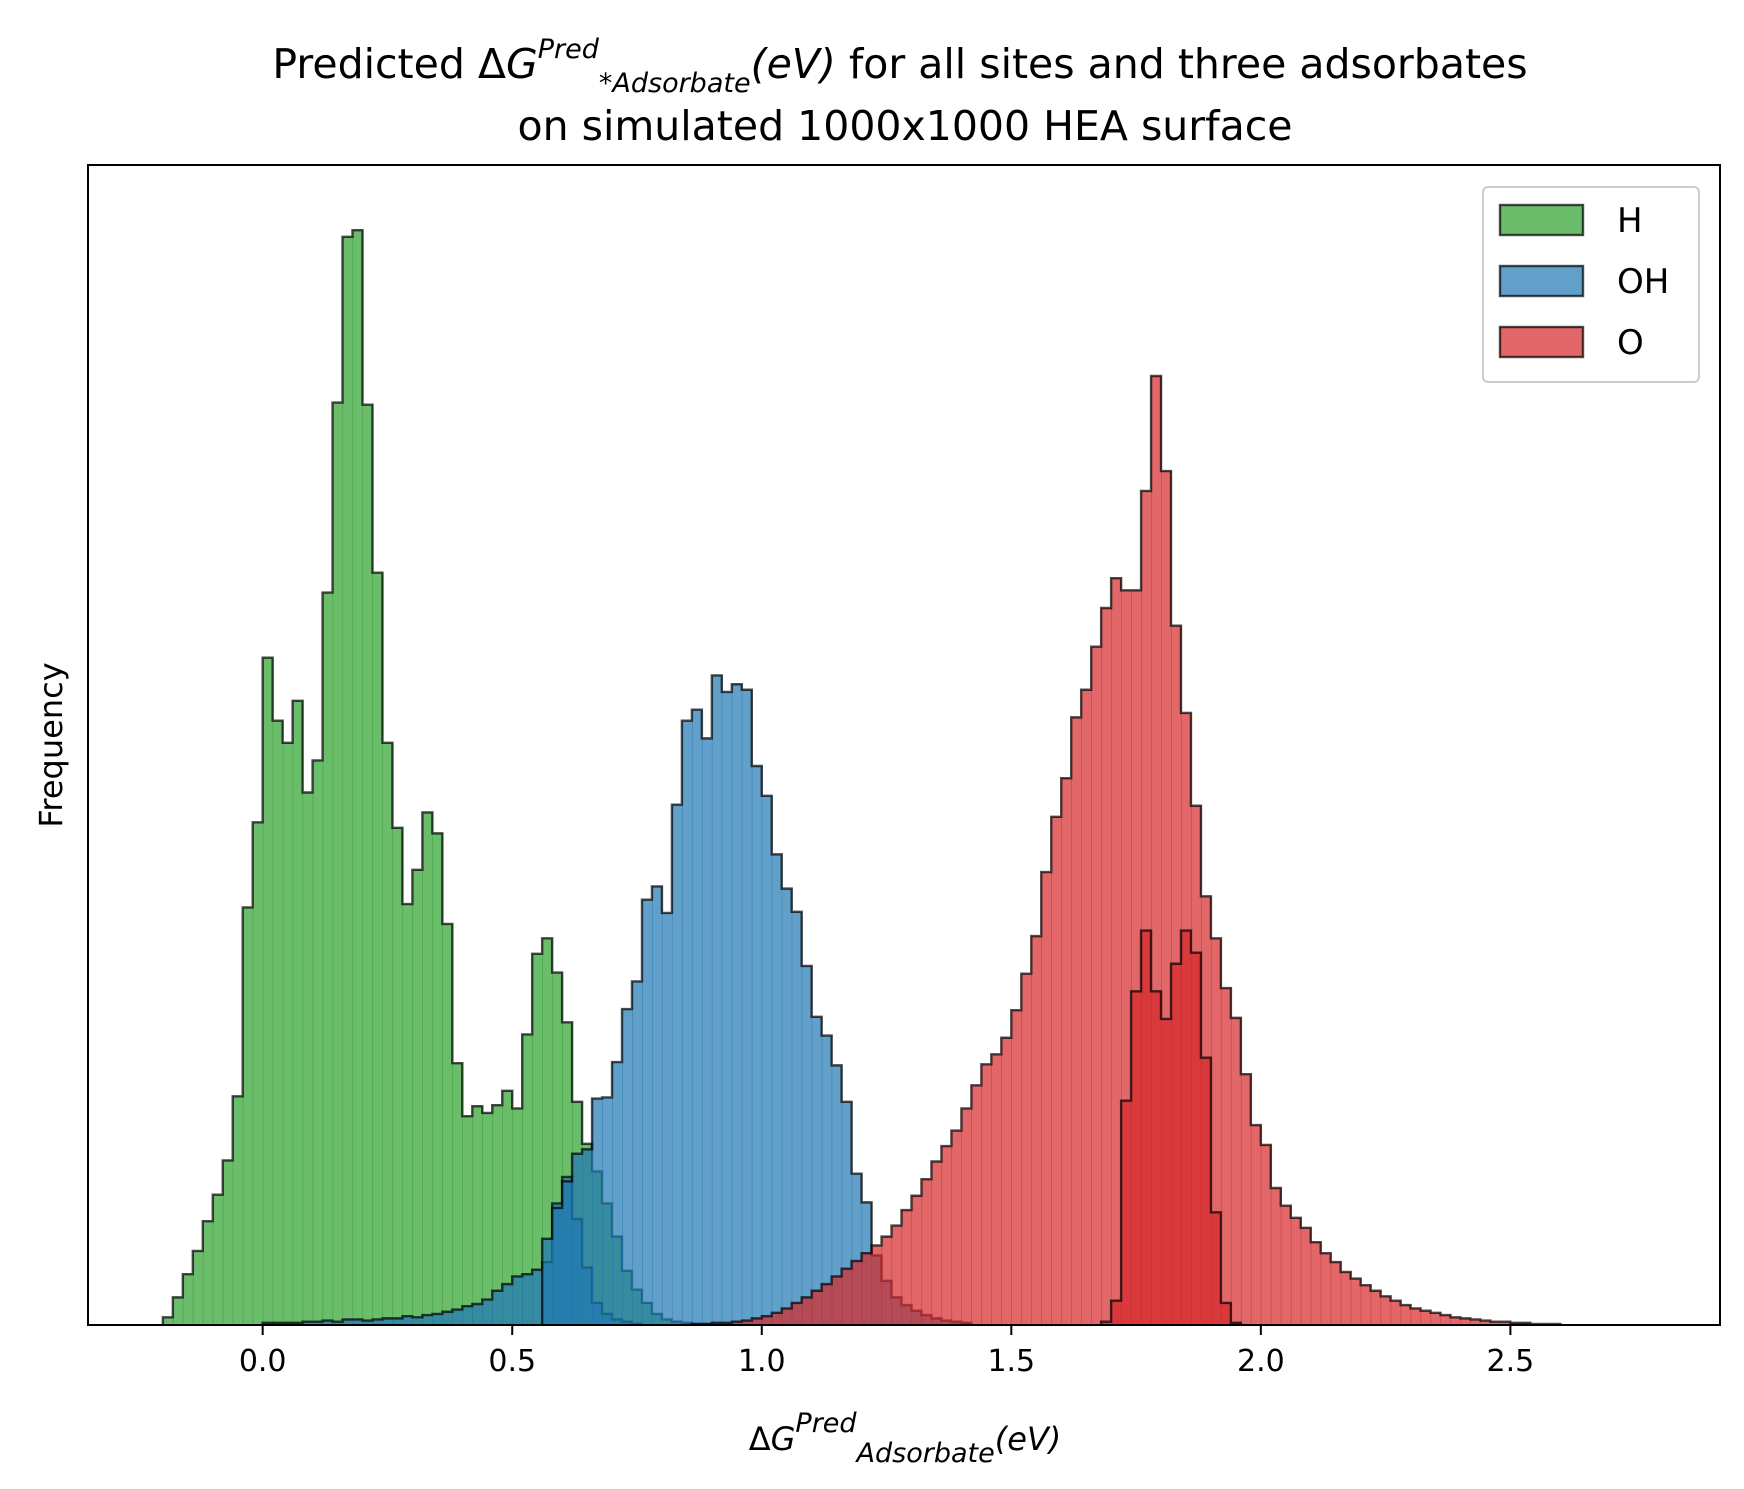 This screenshot has height=1489, width=1744. What do you see at coordinates (1541, 342) in the screenshot?
I see `legend-swatch-o` at bounding box center [1541, 342].